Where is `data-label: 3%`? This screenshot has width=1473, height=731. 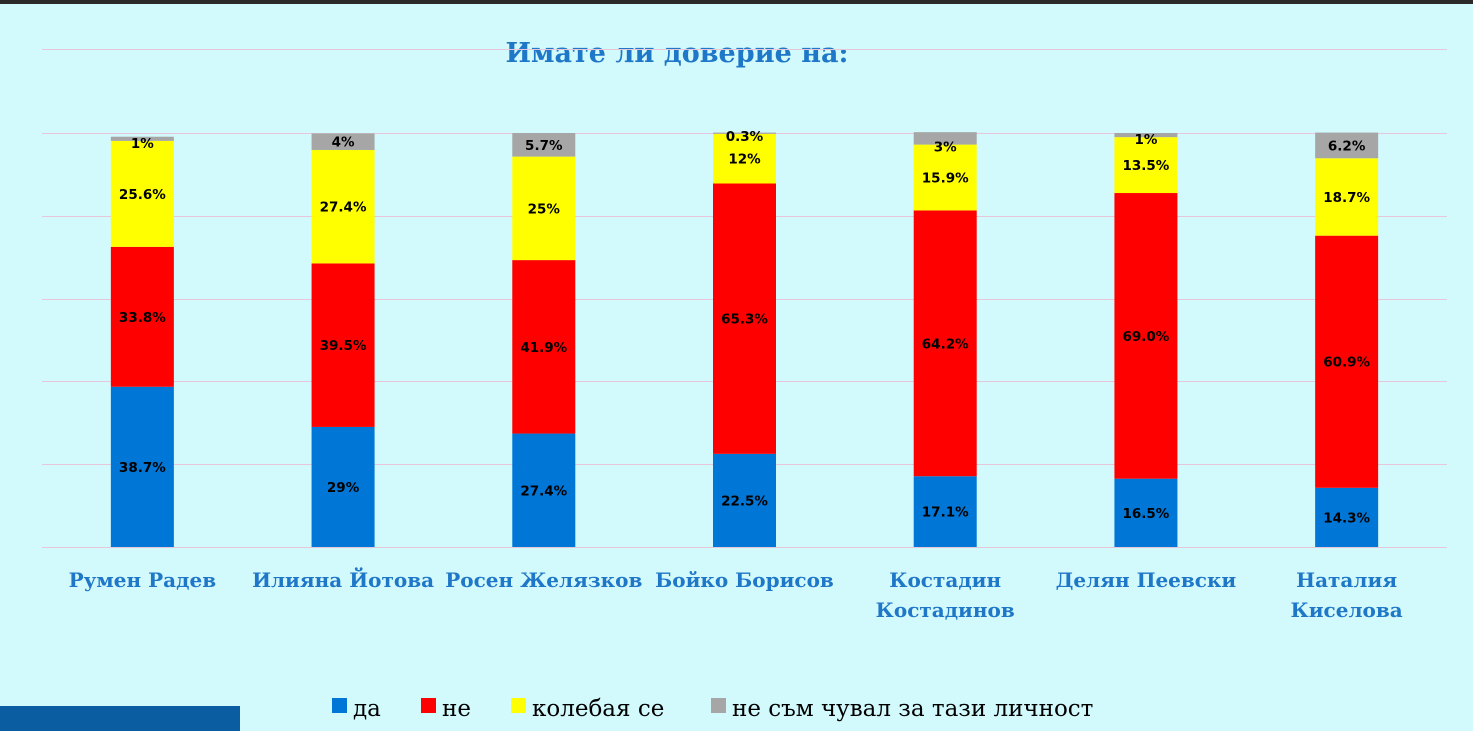 data-label: 3% is located at coordinates (945, 148).